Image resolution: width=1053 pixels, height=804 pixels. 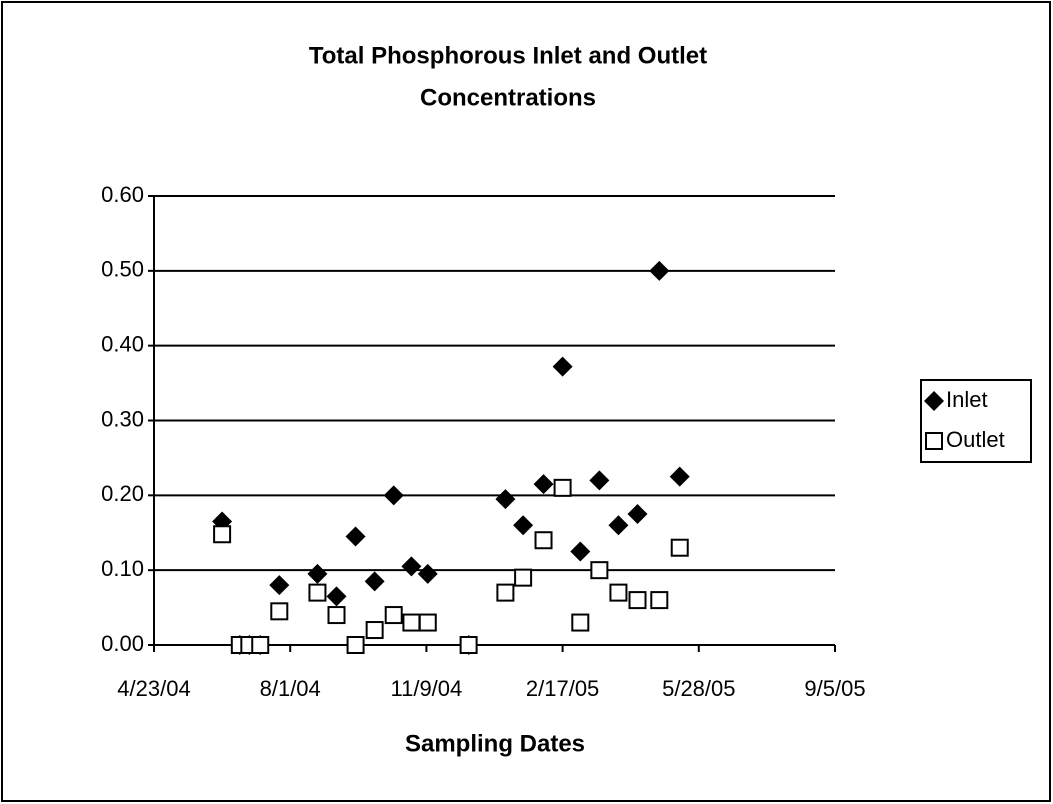 I want to click on x-tick-label: 4/23/04, so click(x=153, y=688).